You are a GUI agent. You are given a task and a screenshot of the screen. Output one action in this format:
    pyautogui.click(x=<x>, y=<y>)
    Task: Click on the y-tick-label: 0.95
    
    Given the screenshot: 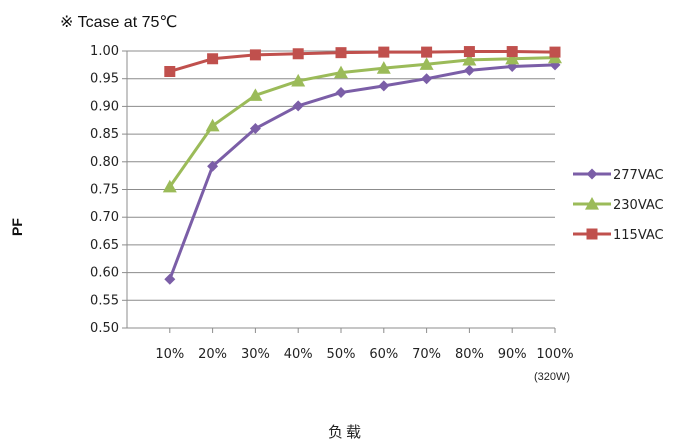 What is the action you would take?
    pyautogui.click(x=104, y=79)
    